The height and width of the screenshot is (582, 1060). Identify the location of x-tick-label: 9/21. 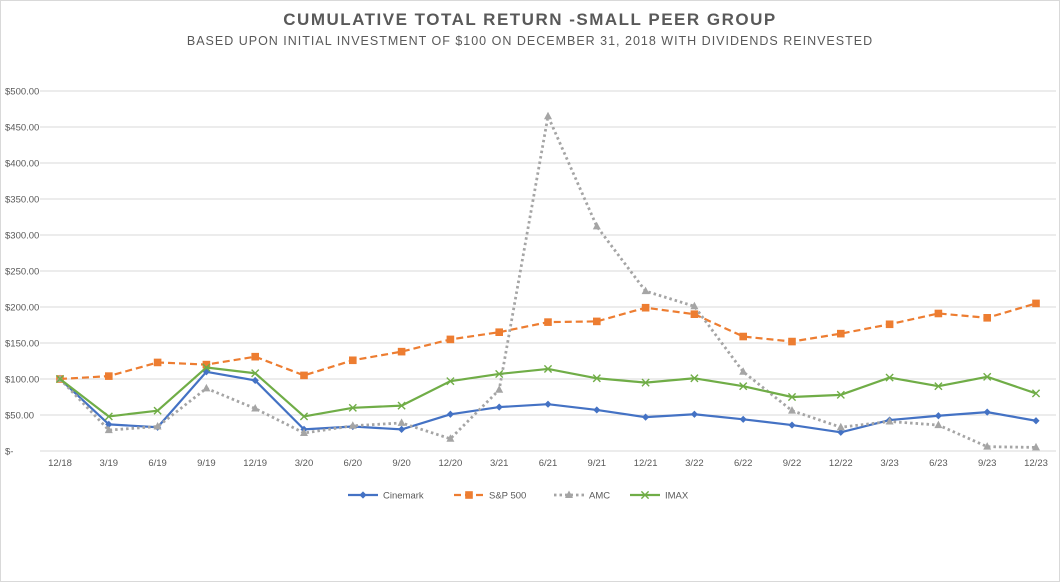
(597, 463).